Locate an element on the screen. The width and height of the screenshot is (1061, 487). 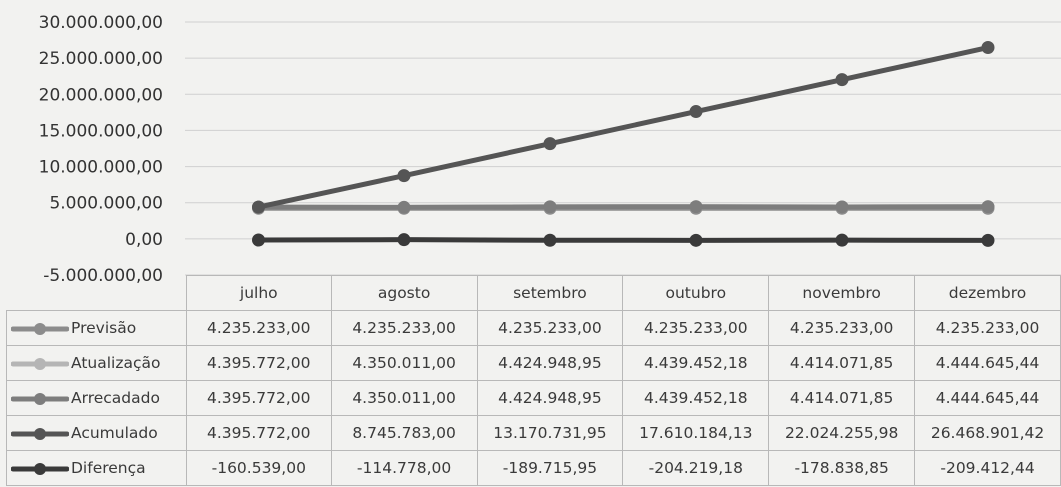
data-label: 26.468.901,42 is located at coordinates (987, 433).